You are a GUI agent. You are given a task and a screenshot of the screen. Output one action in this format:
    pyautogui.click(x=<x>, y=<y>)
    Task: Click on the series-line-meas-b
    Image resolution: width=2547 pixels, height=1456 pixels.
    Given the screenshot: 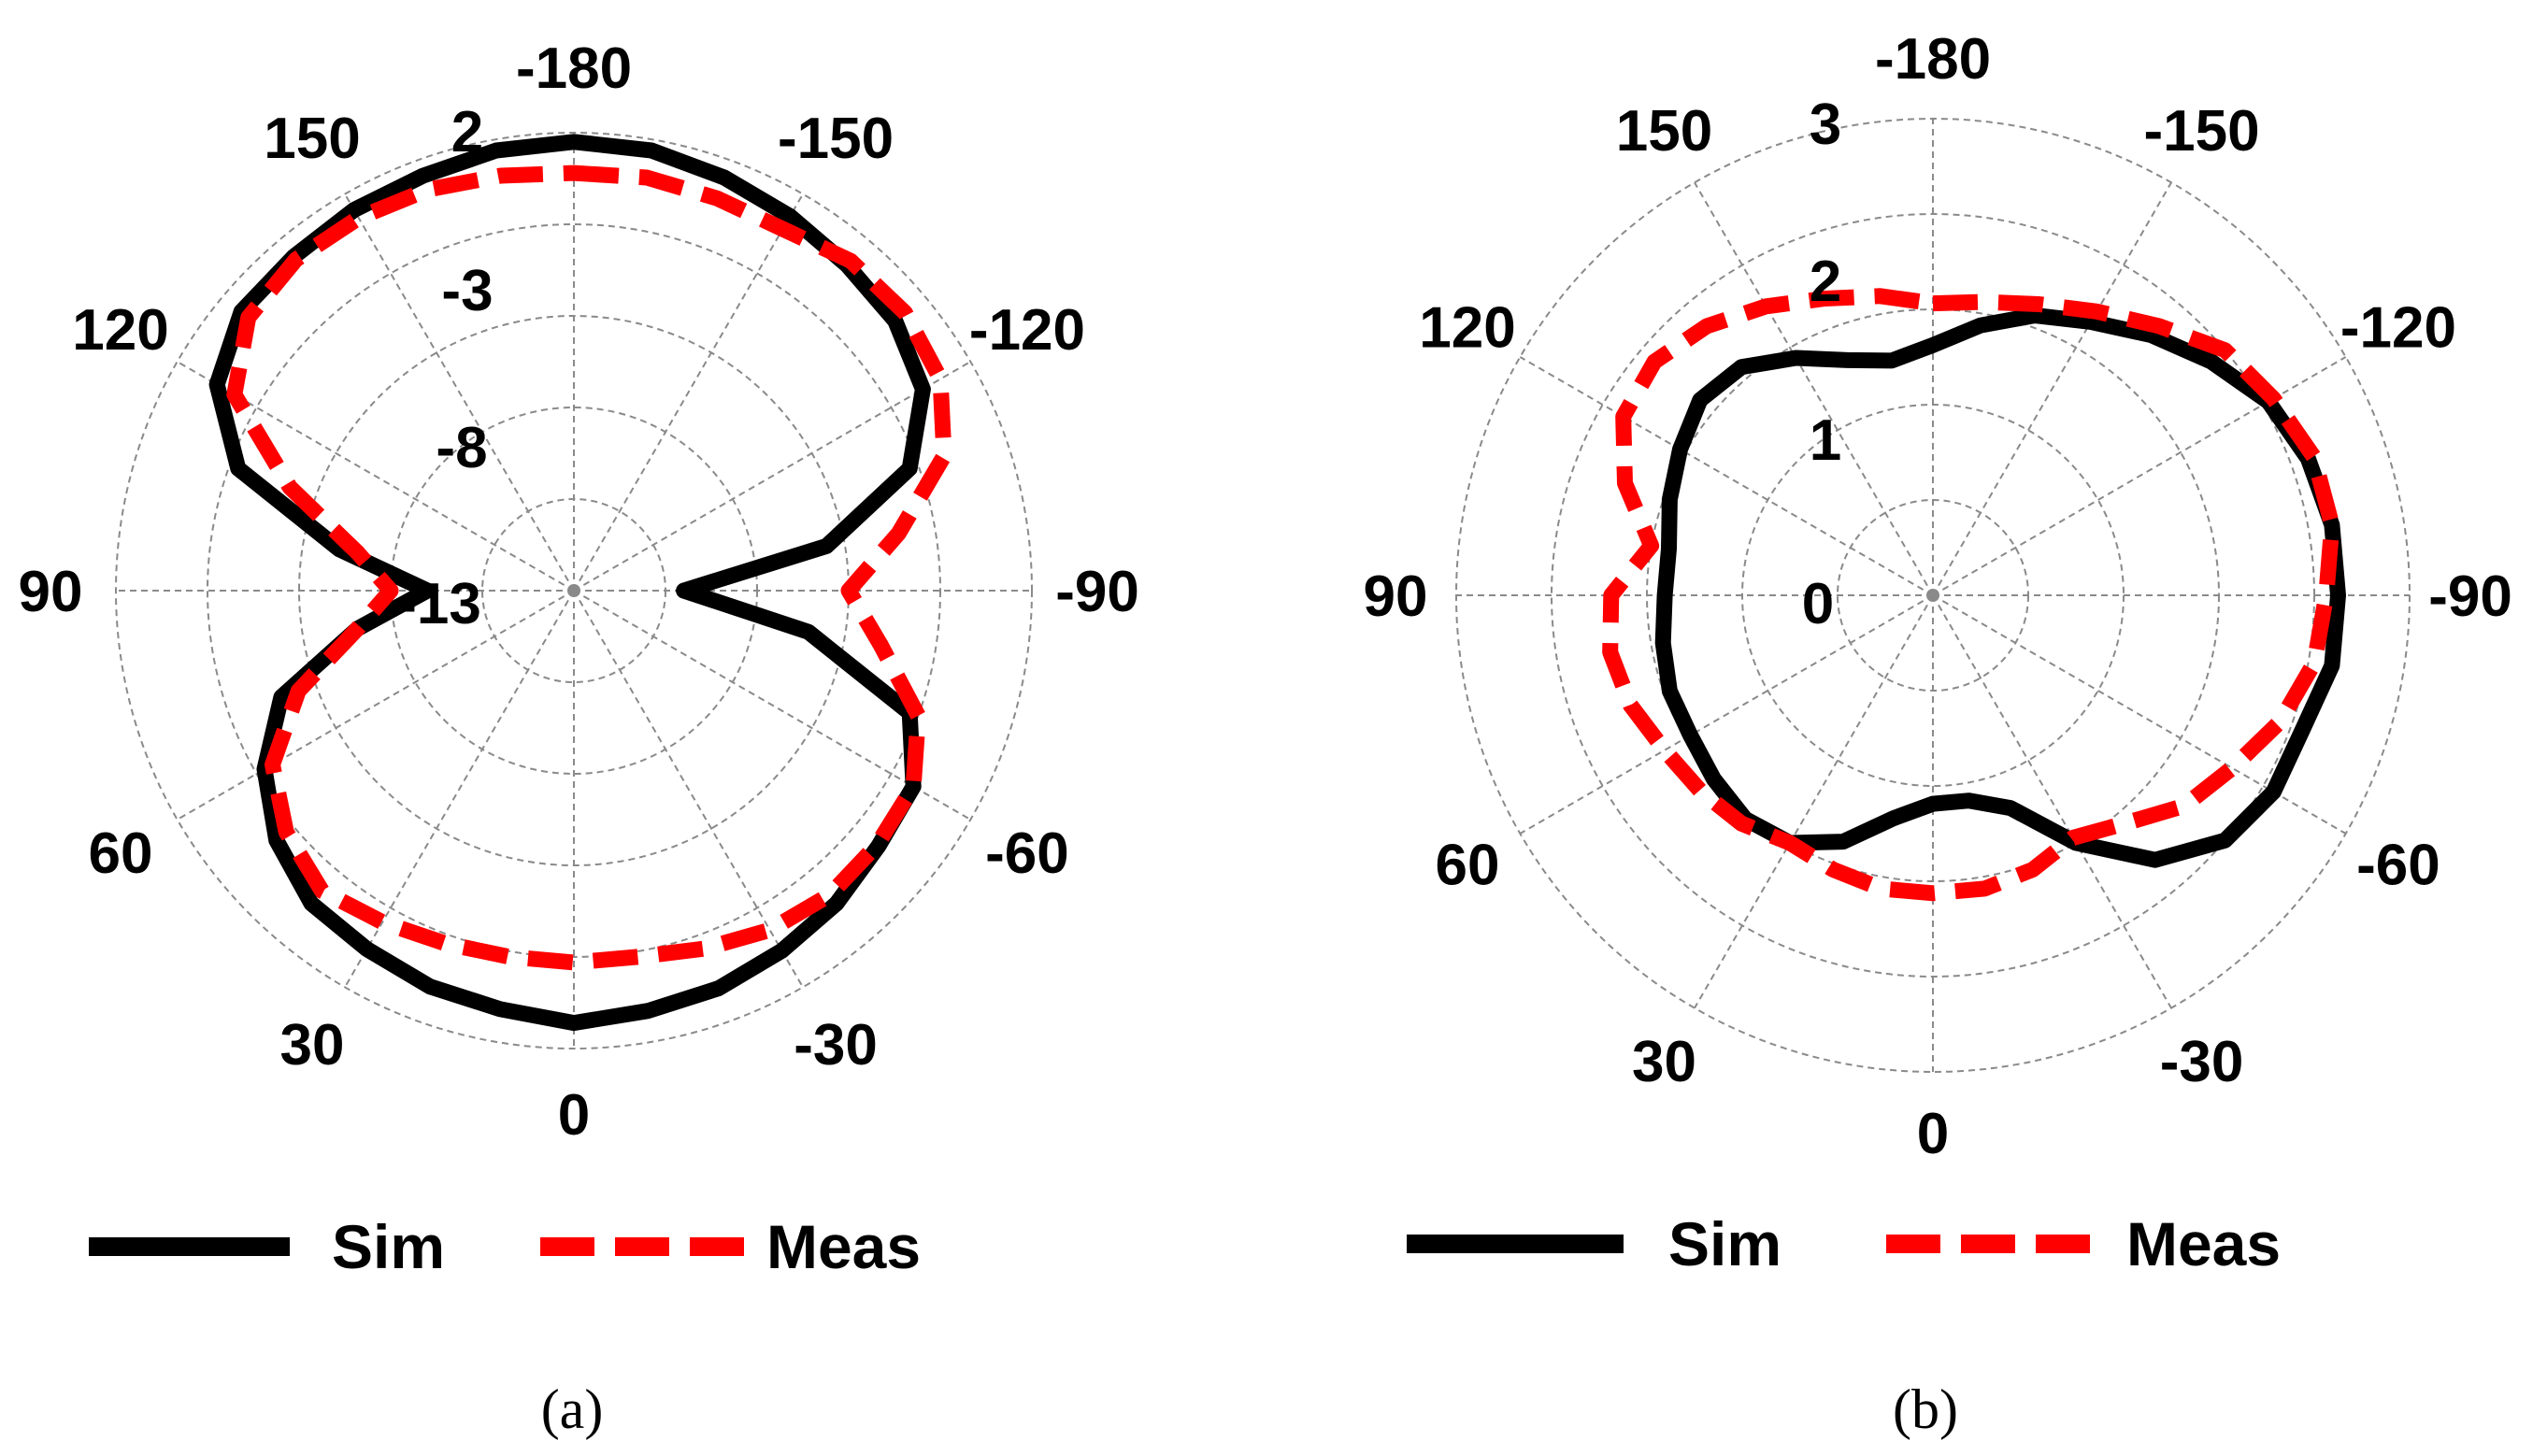 What is the action you would take?
    pyautogui.click(x=1971, y=595)
    